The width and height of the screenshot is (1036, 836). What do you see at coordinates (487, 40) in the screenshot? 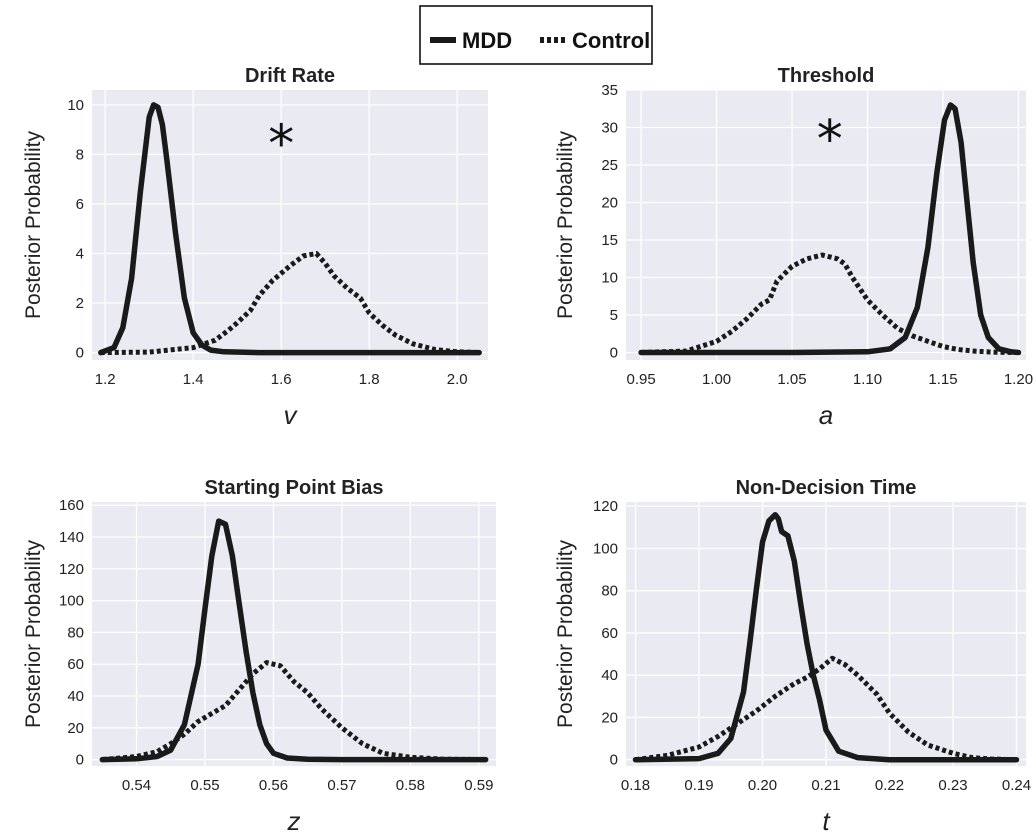
I see `legend-label-mdd: MDD` at bounding box center [487, 40].